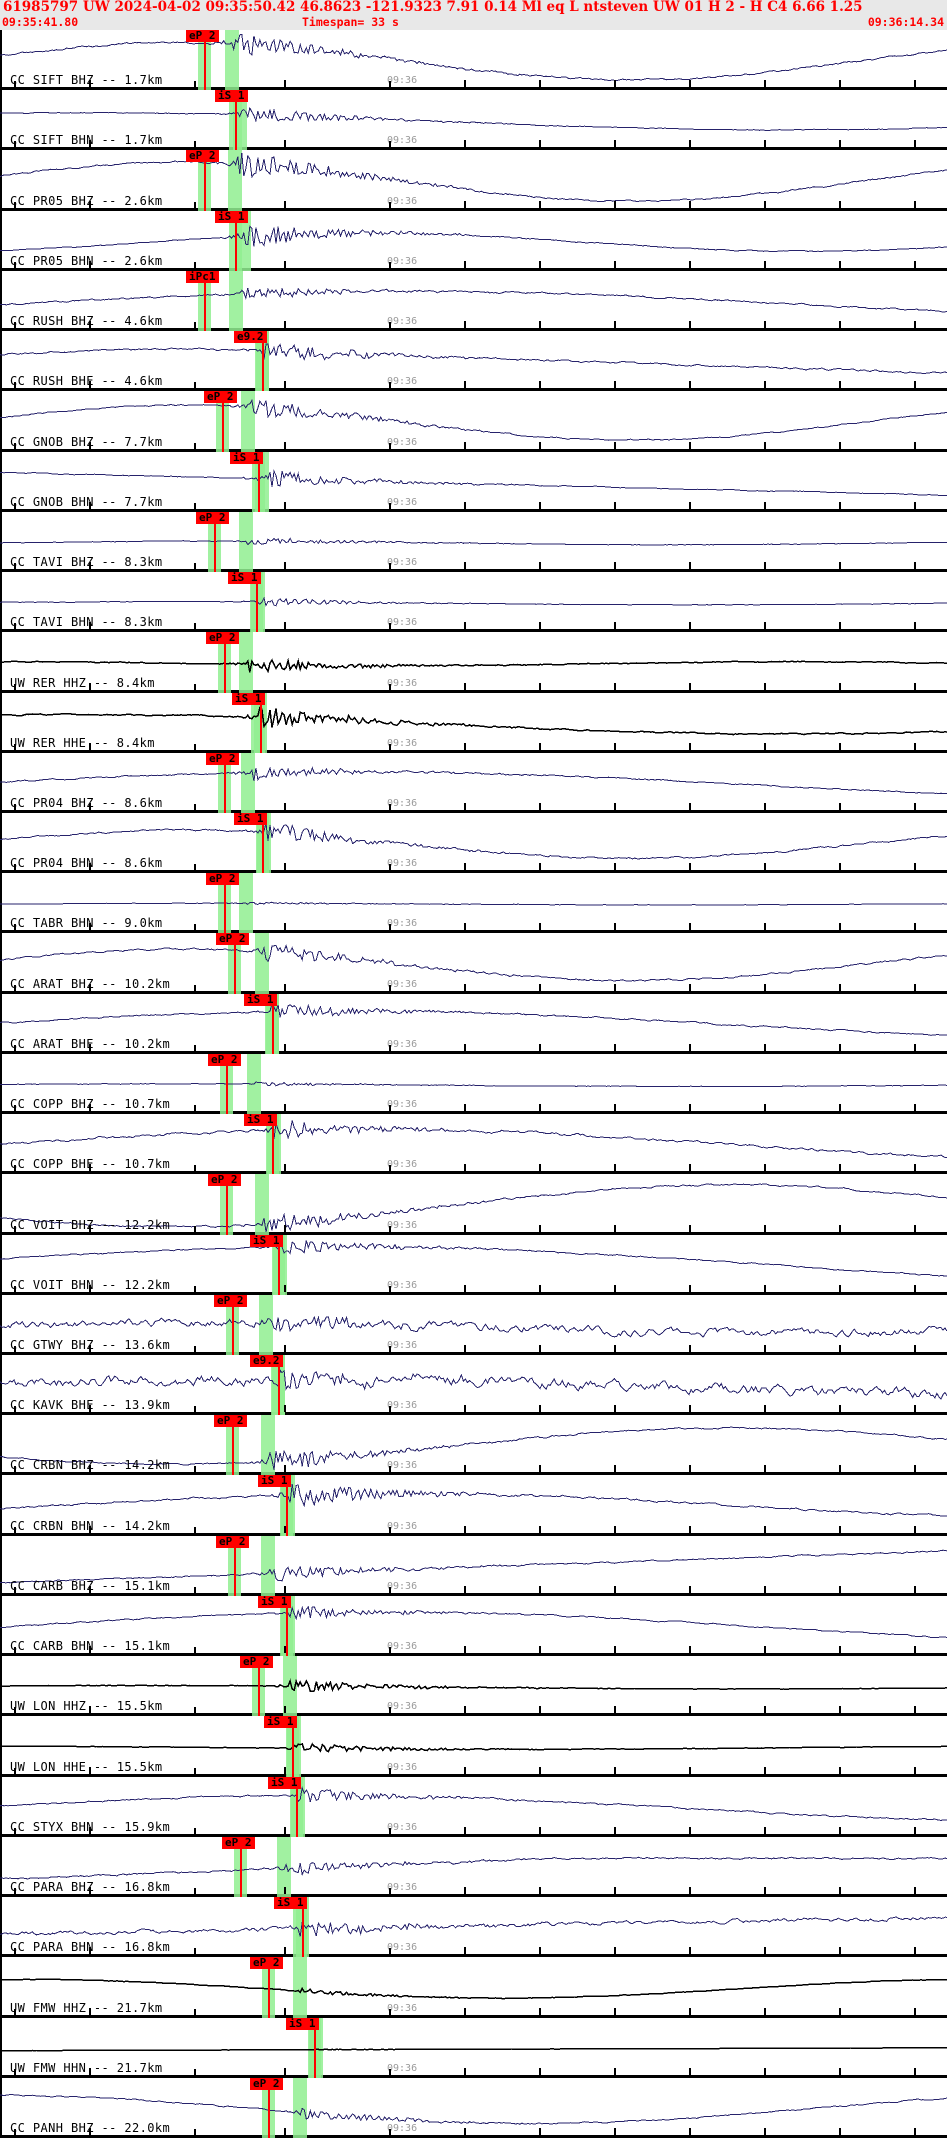  I want to click on trace-panel: eP 2 09:36 CC PANH BHZ -- 22.0km, so click(473, 2108).